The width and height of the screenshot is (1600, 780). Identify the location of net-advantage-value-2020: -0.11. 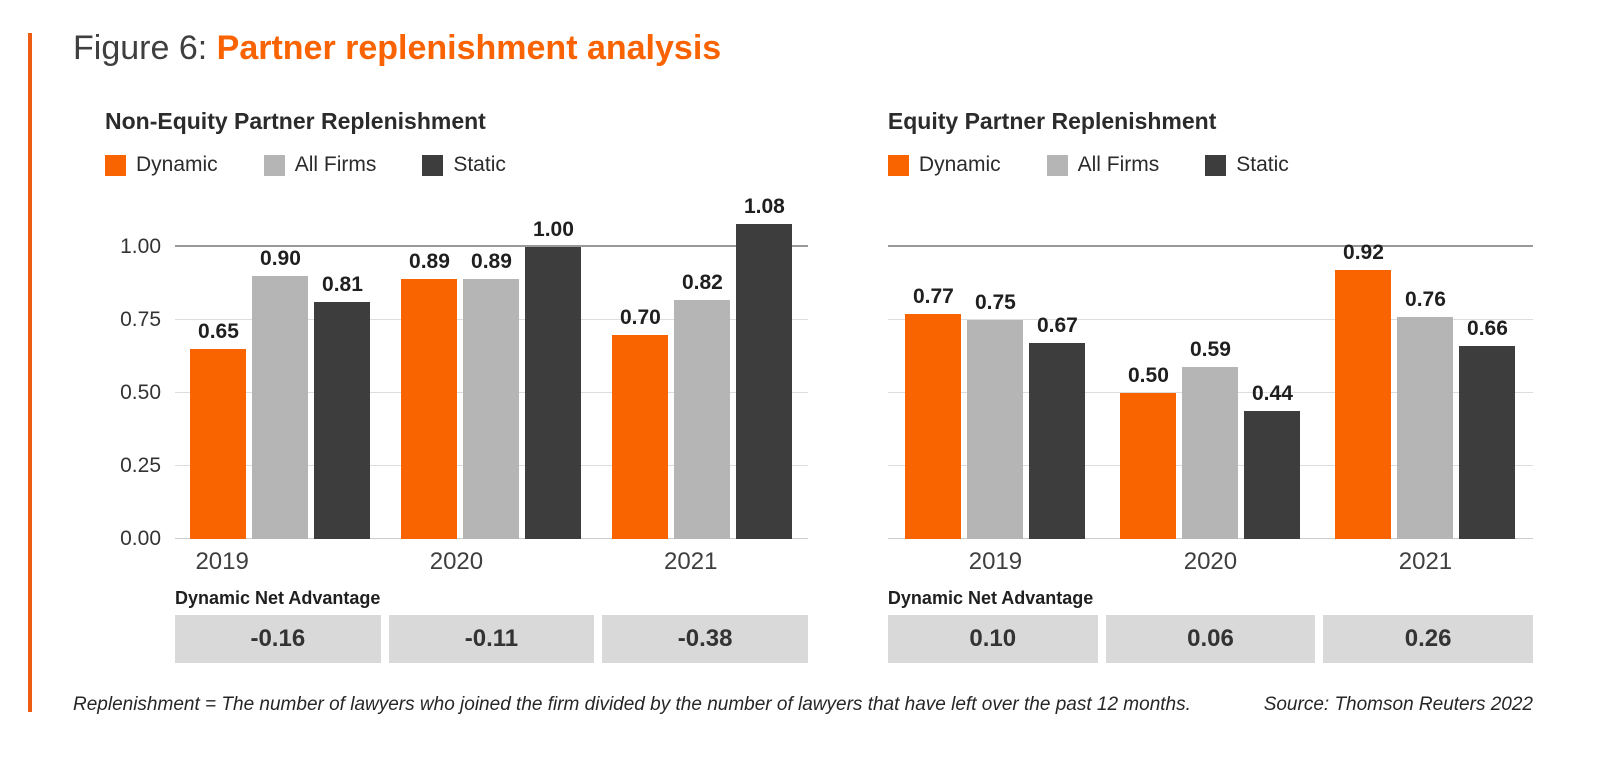
(491, 639).